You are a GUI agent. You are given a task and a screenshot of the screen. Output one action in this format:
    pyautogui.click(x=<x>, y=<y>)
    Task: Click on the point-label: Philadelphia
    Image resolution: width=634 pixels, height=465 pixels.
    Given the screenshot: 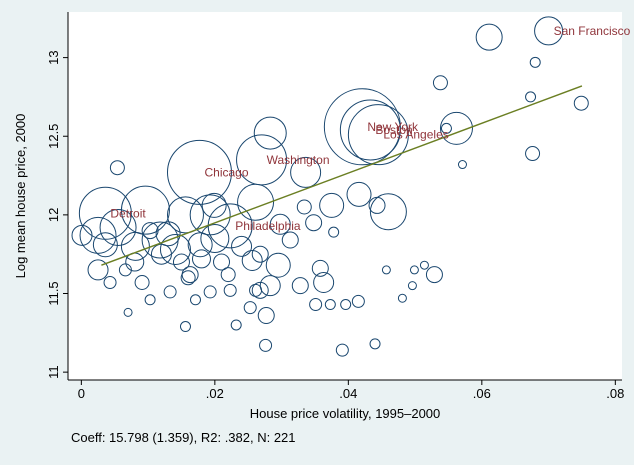 What is the action you would take?
    pyautogui.click(x=268, y=226)
    